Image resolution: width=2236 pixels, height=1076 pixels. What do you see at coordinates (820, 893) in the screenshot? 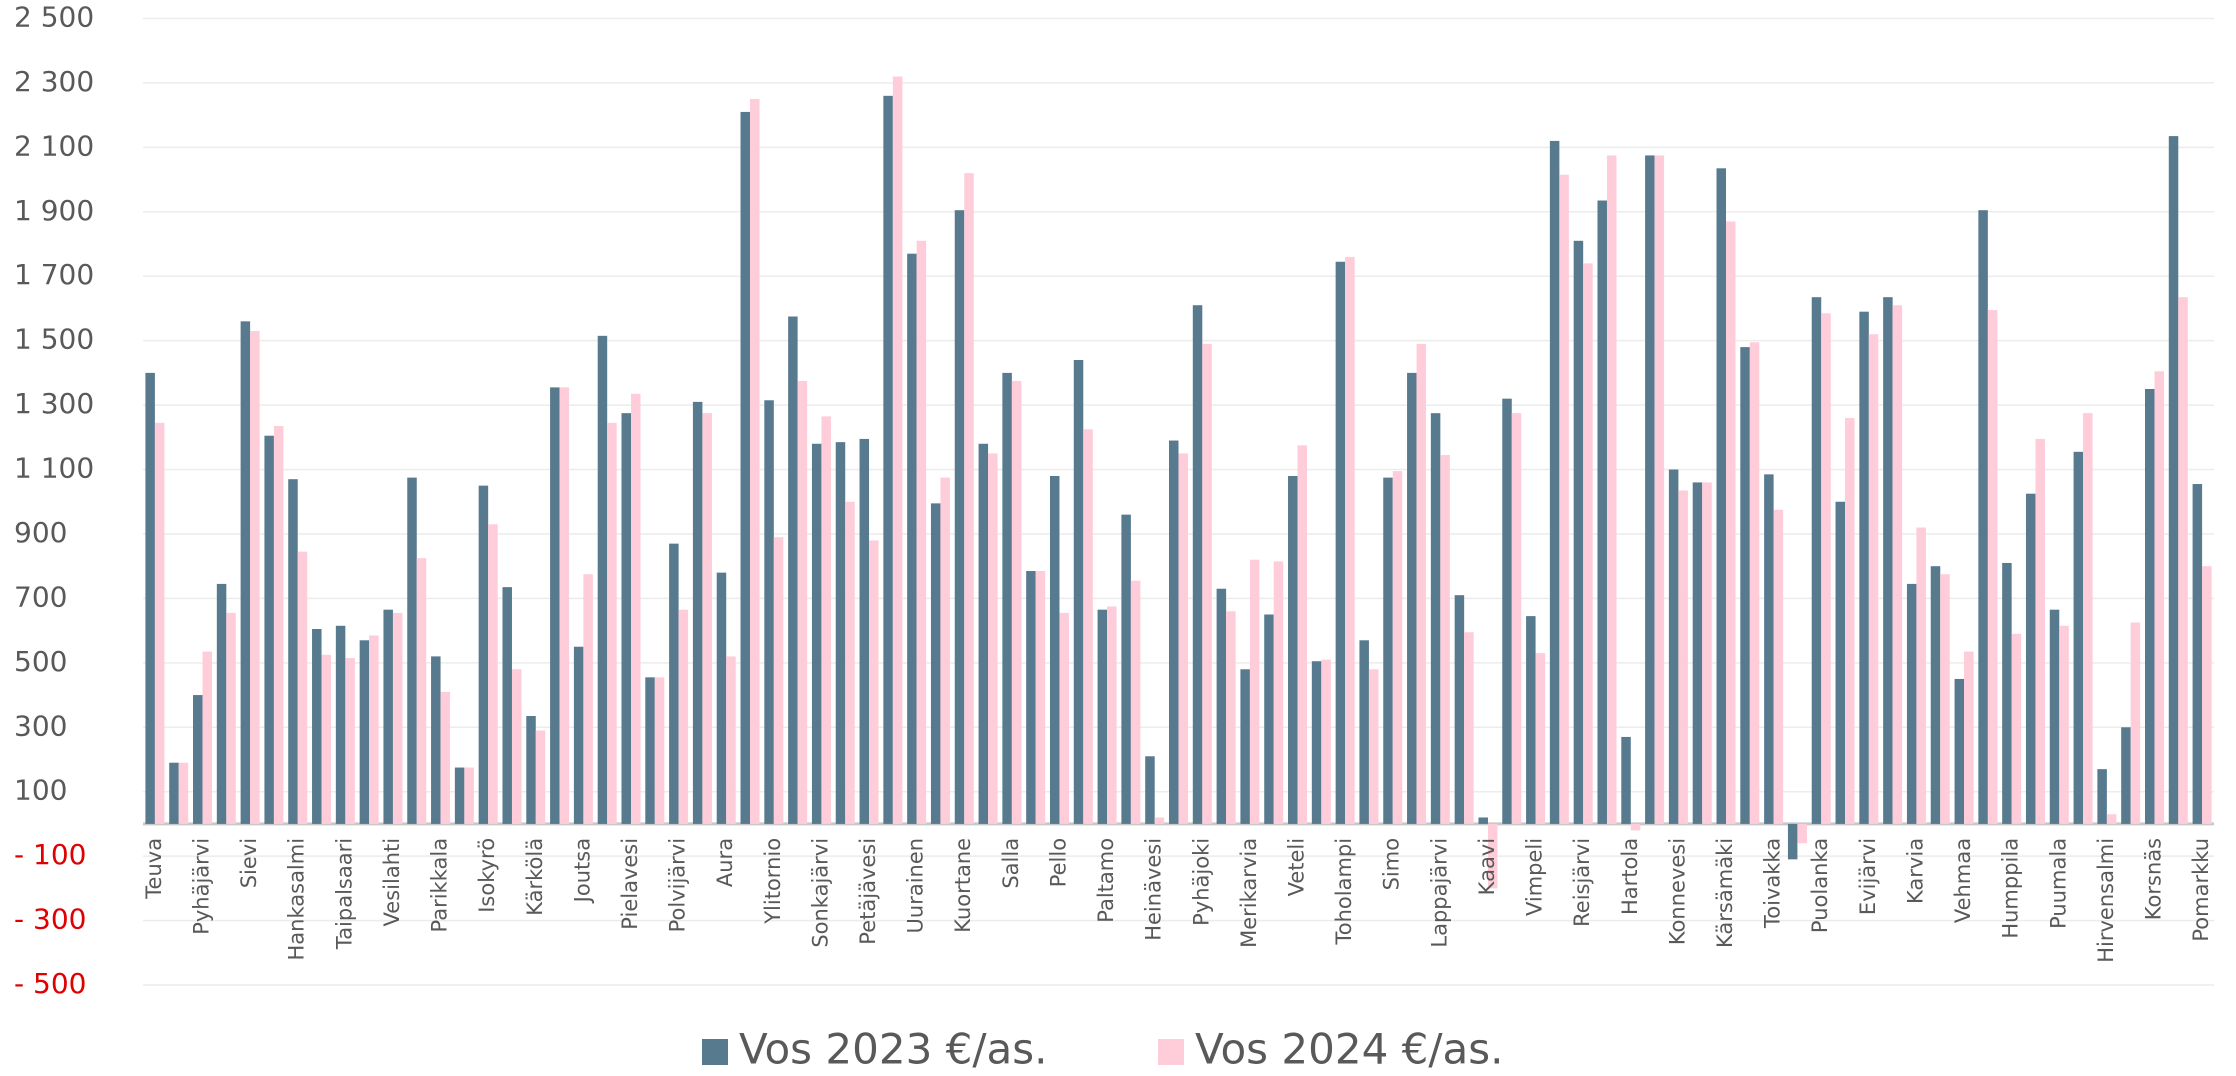
I see `x-tick-label: Sonkajärvi` at bounding box center [820, 893].